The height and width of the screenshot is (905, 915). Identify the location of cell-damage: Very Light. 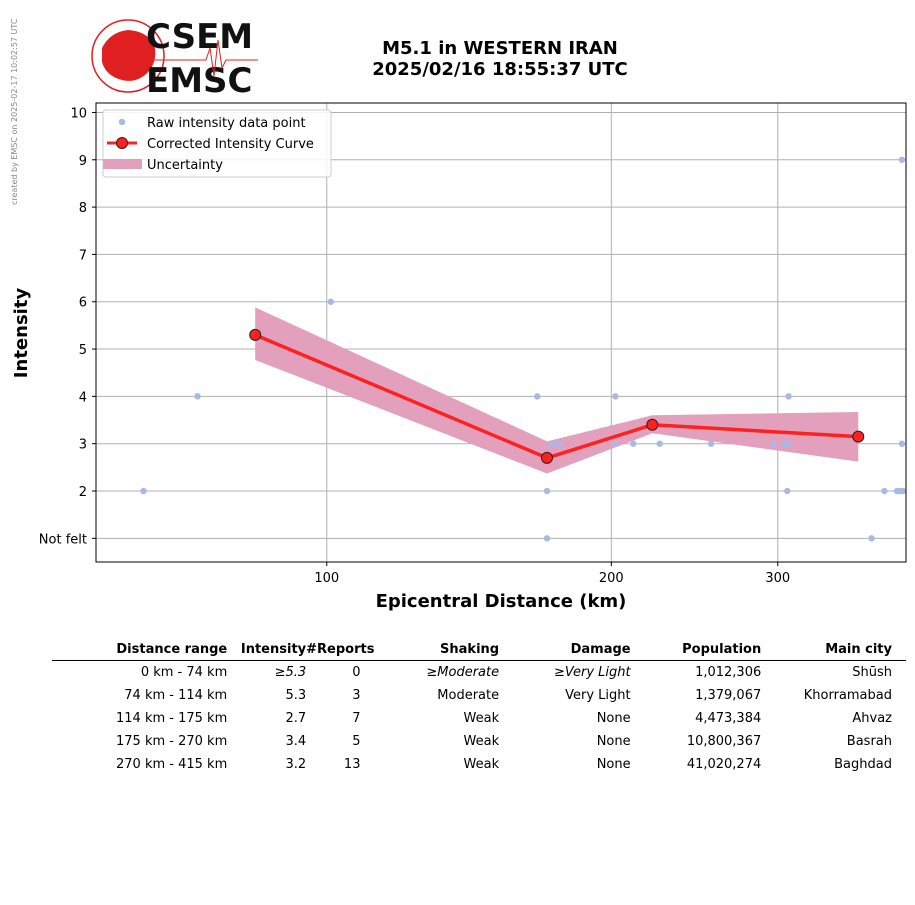
(598, 695).